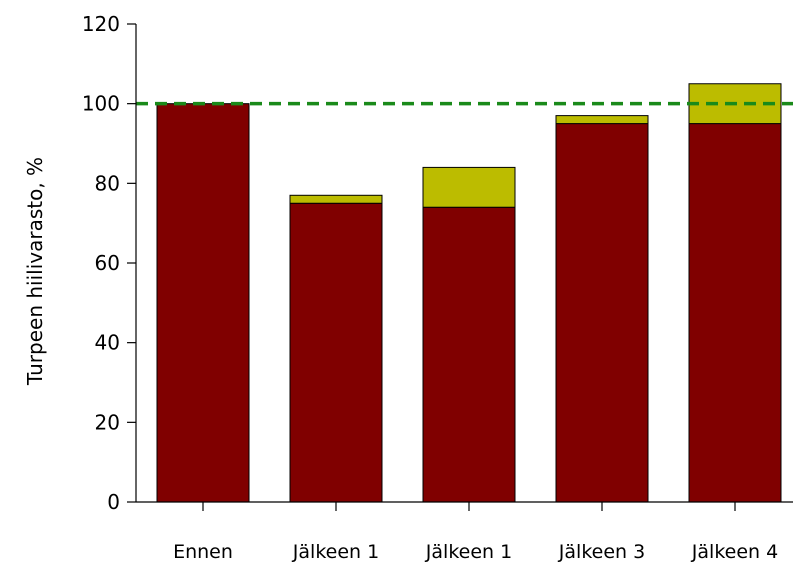 The width and height of the screenshot is (795, 562). What do you see at coordinates (734, 551) in the screenshot?
I see `x-category-label: Jälkeen 4` at bounding box center [734, 551].